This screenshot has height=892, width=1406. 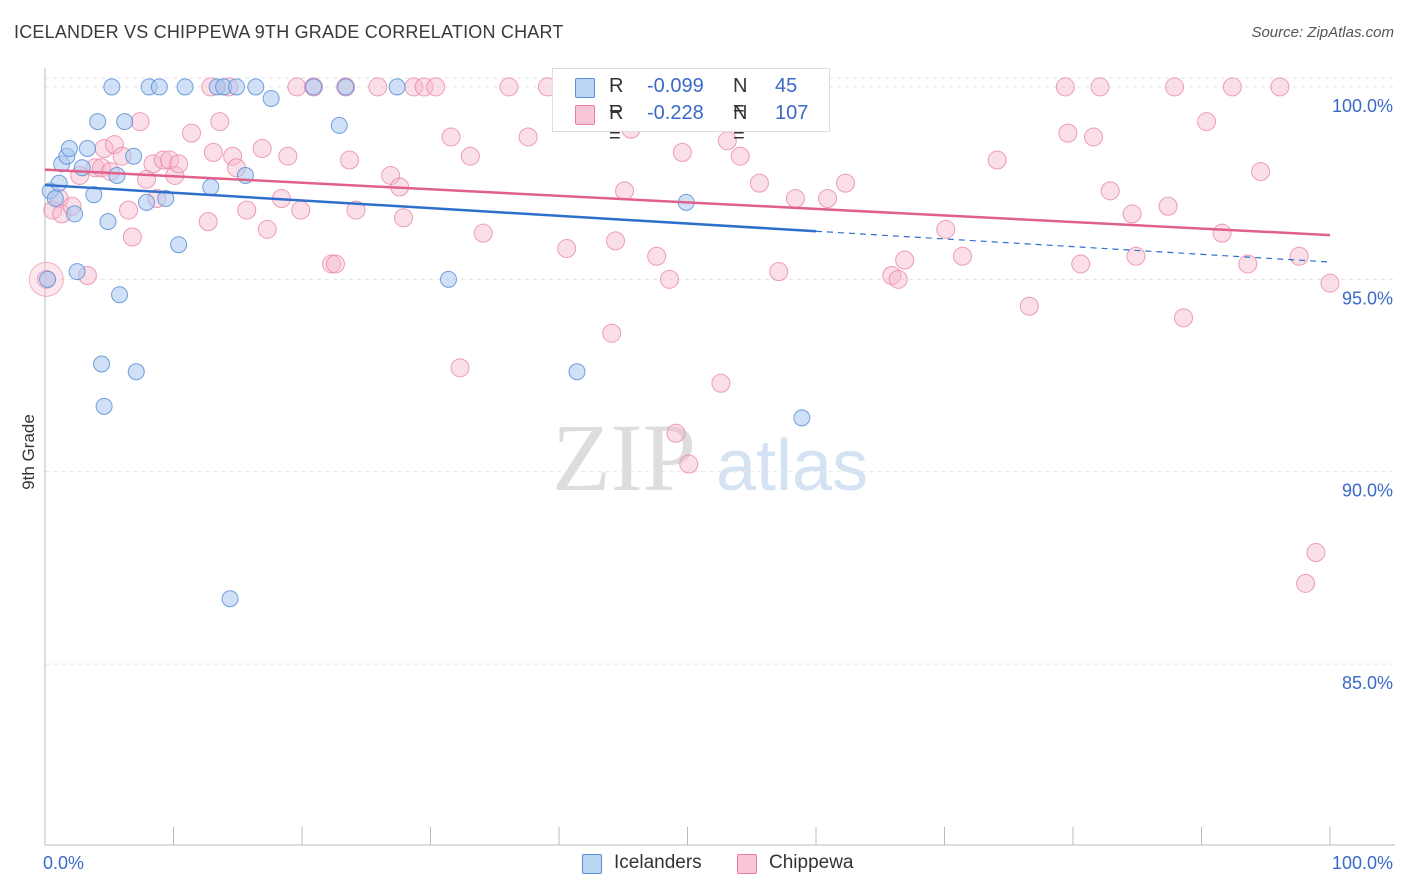 What do you see at coordinates (740, 97) in the screenshot?
I see `n-label: N =` at bounding box center [740, 97].